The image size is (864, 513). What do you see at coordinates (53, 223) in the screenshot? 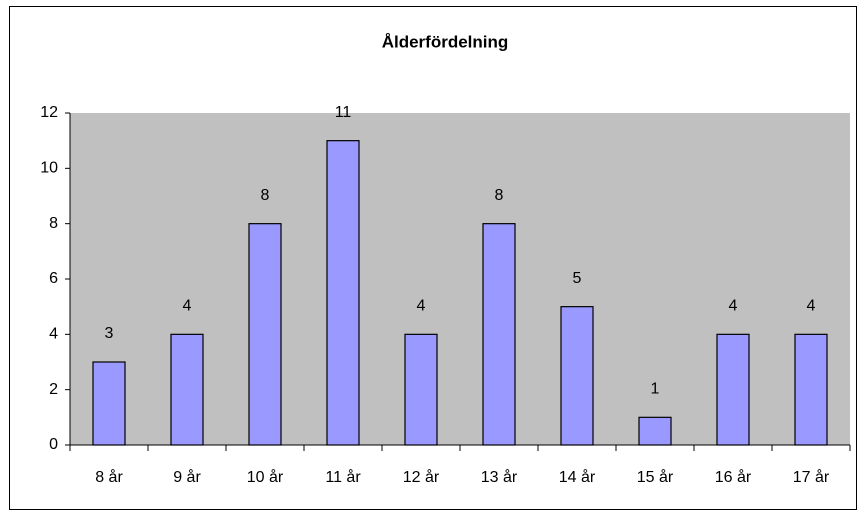
I see `y-tick-label: 8` at bounding box center [53, 223].